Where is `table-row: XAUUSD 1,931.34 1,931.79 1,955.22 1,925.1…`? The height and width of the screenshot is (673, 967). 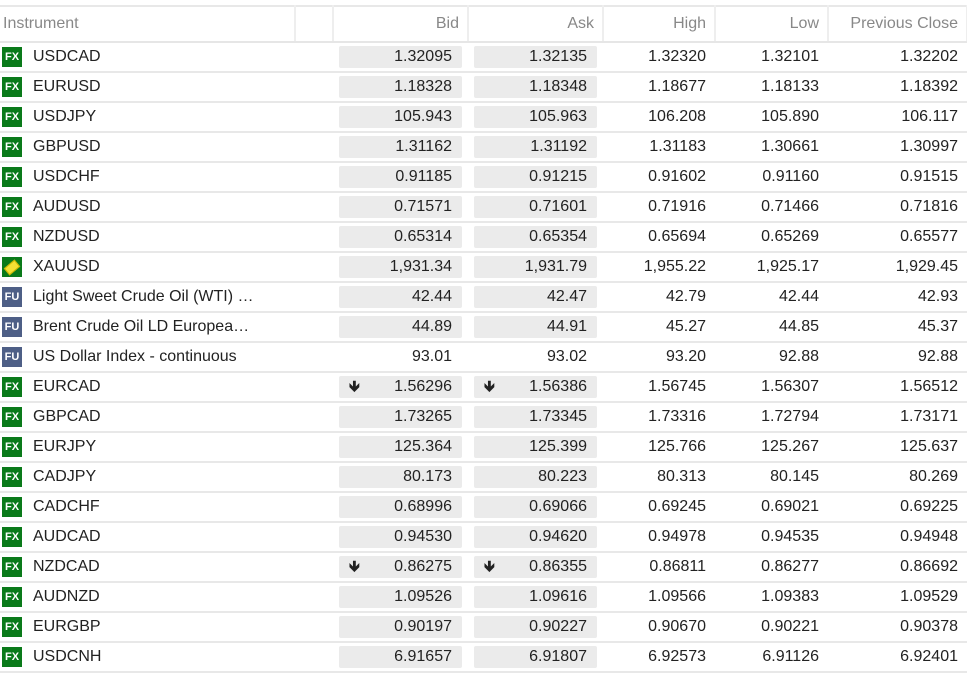 table-row: XAUUSD 1,931.34 1,931.79 1,955.22 1,925.1… is located at coordinates (483, 267).